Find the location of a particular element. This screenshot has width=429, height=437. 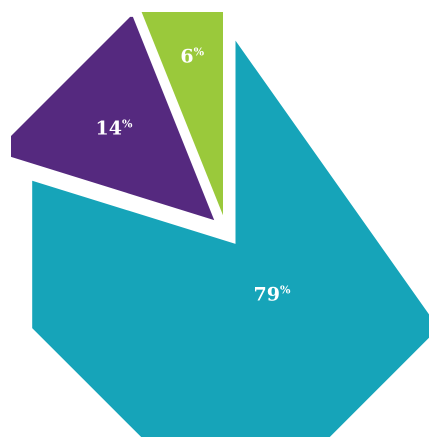

slice-value: 14 is located at coordinates (109, 129).